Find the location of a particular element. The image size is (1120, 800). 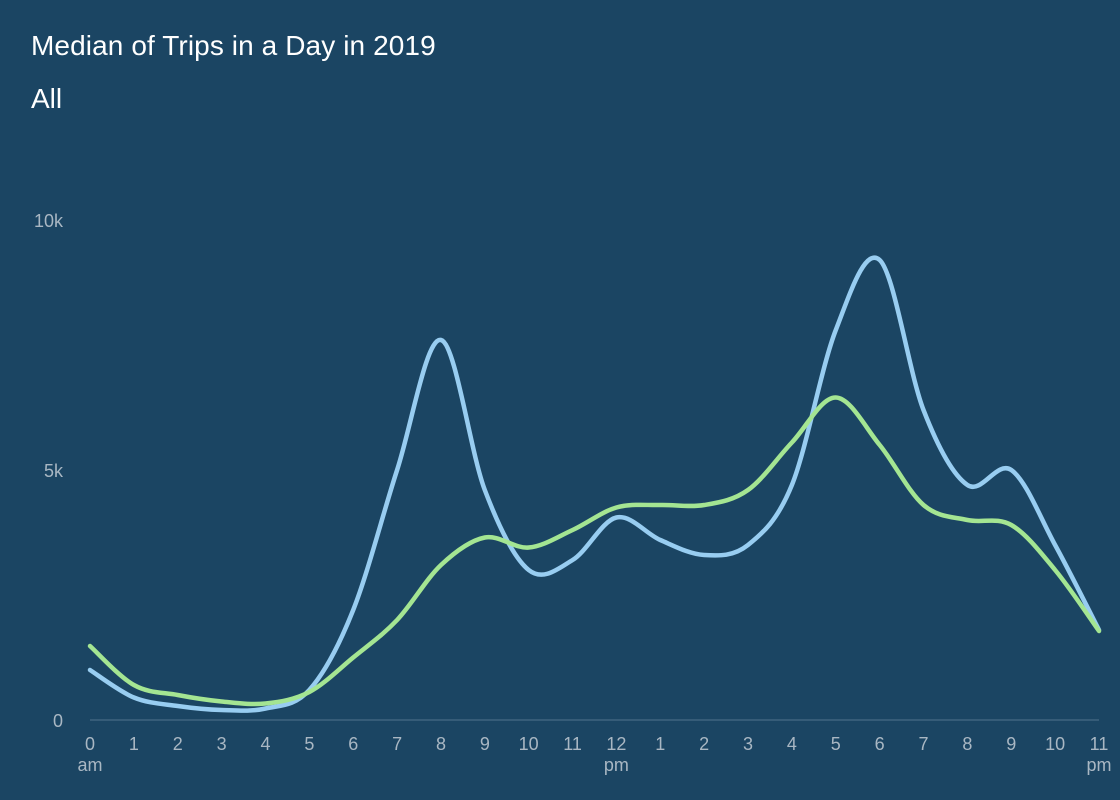

y-tick-label: 10k is located at coordinates (49, 221).